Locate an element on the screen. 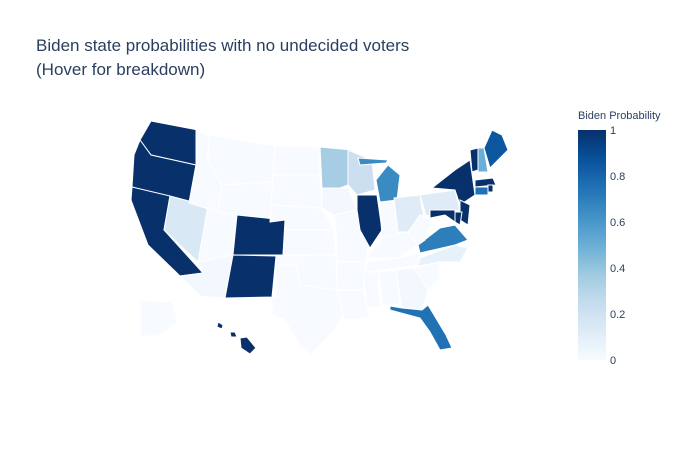 This screenshot has width=700, height=450. state-de is located at coordinates (458, 218).